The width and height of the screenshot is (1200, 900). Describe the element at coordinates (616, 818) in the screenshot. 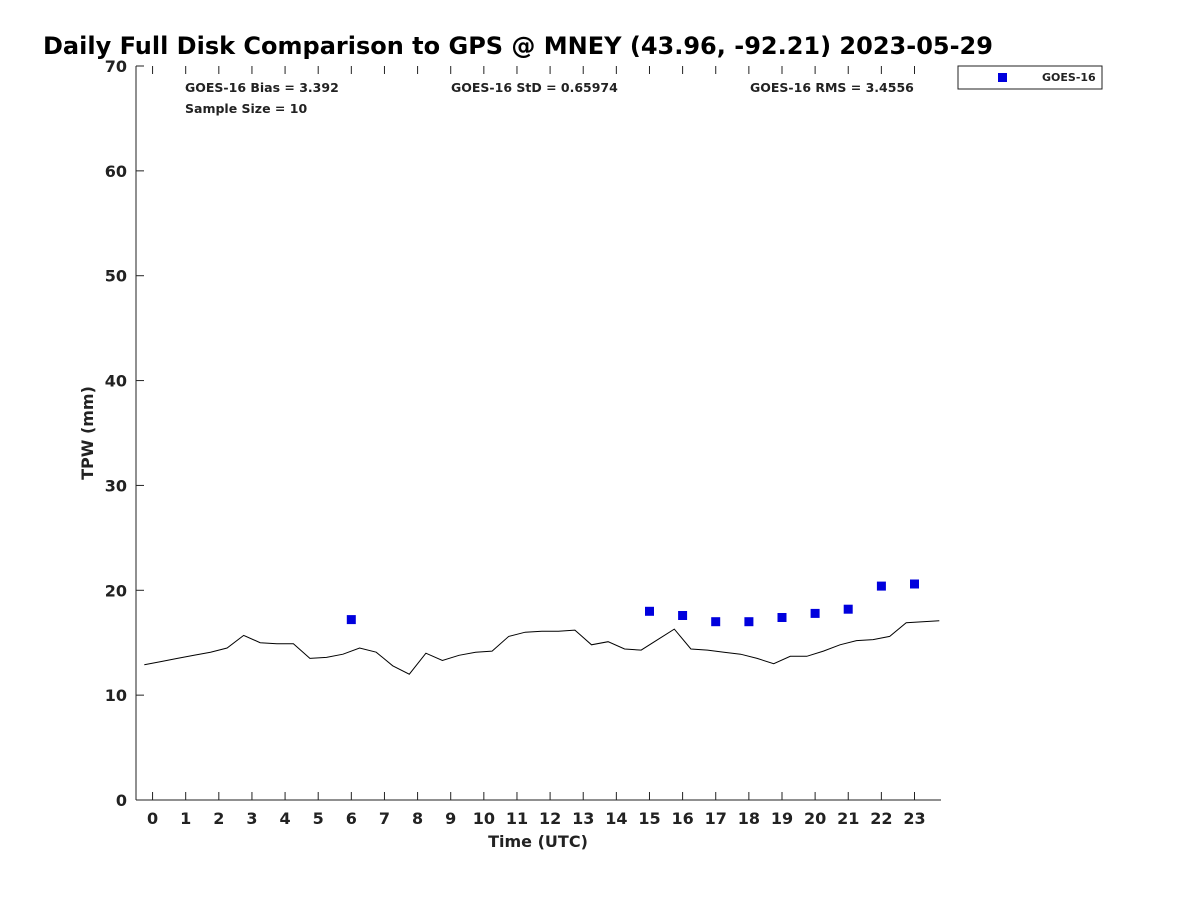

I see `x-tick-label: 14` at that location.